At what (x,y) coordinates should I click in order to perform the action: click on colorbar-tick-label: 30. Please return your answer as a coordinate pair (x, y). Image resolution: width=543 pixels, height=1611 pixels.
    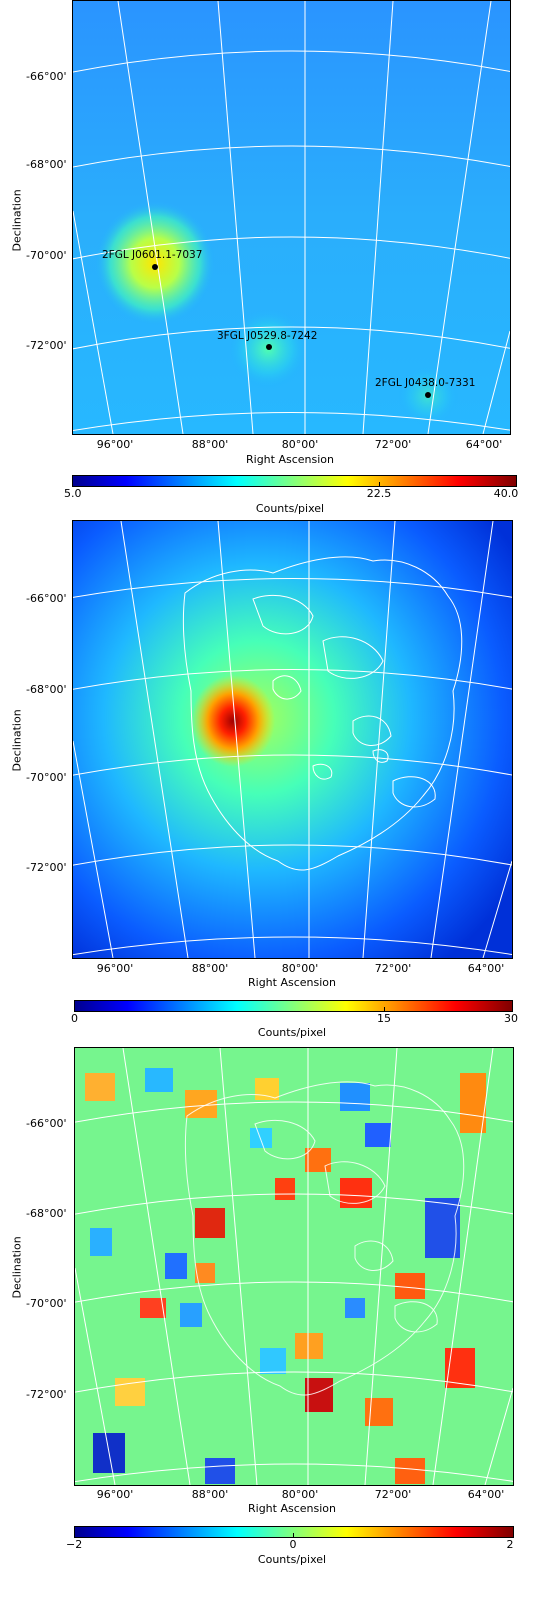
    Looking at the image, I should click on (511, 1018).